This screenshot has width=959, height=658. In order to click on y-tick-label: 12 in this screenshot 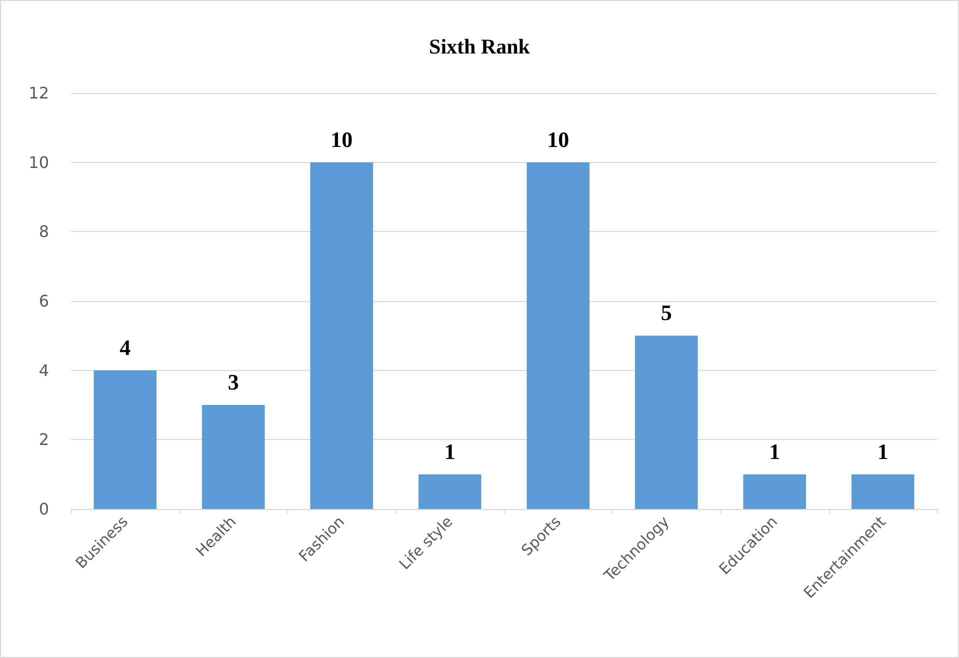, I will do `click(38, 93)`.